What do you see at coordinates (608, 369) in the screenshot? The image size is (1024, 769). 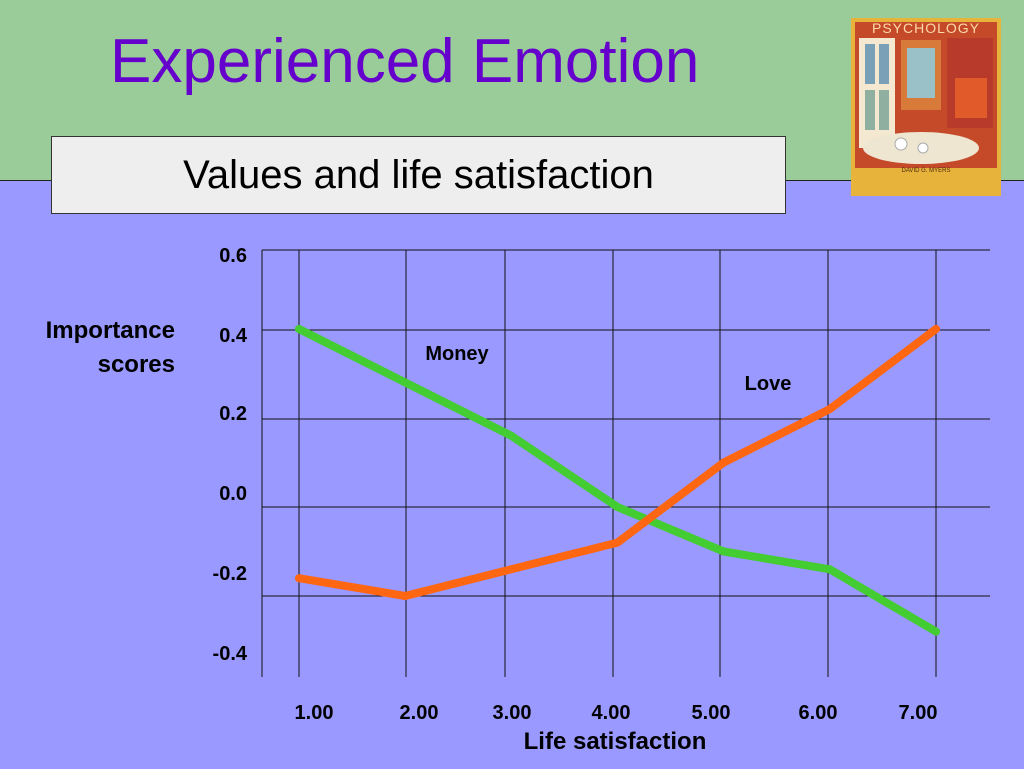 I see `series-labels: Money Love` at bounding box center [608, 369].